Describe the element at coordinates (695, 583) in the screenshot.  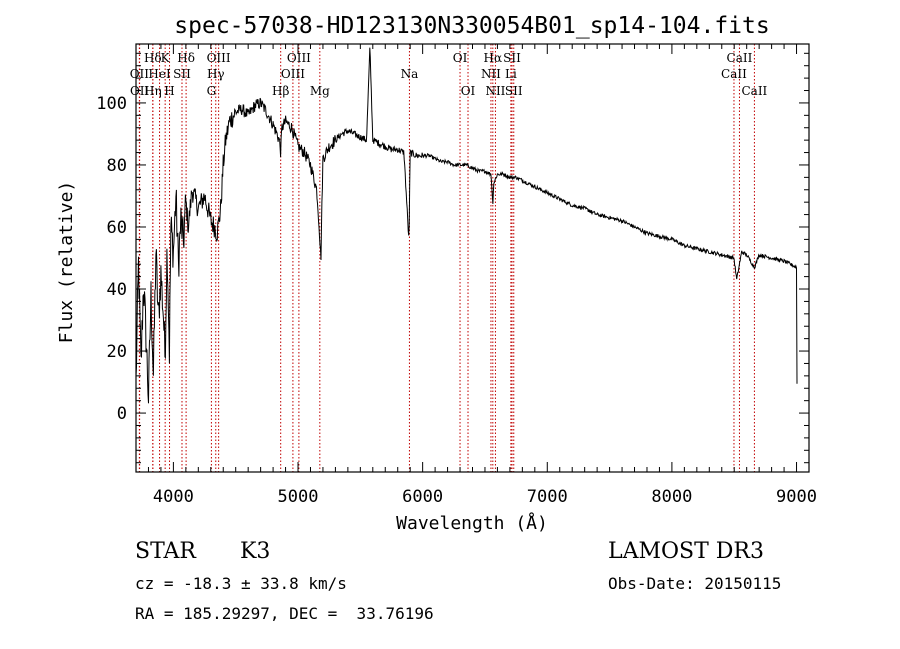
I see `observation-date: Obs-Date: 20150115` at that location.